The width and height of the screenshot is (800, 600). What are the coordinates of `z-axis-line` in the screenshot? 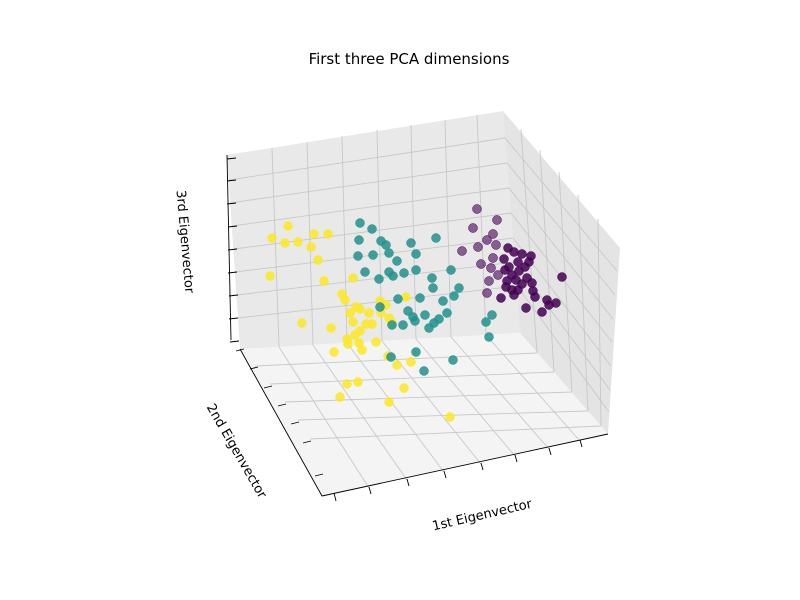 It's located at (229, 247).